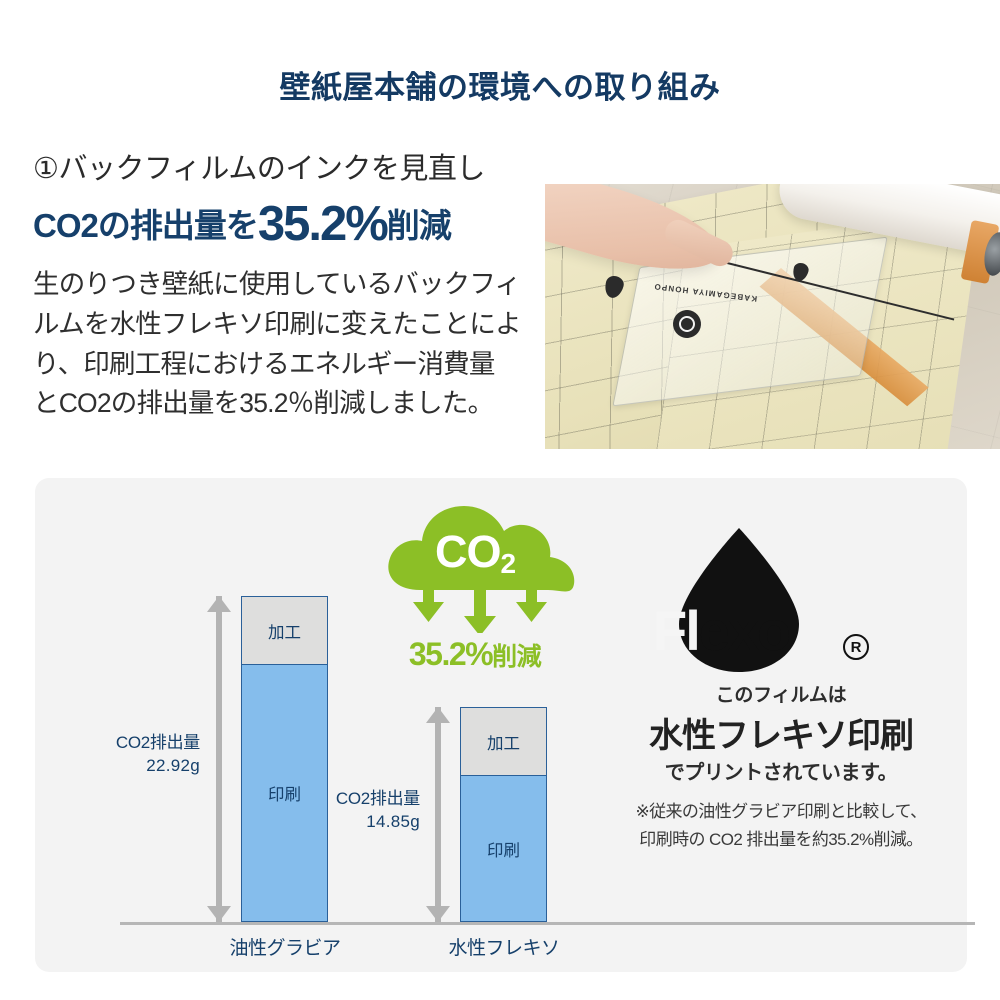  I want to click on axis-label-oil-gravure: 油性グラビア, so click(285, 948).